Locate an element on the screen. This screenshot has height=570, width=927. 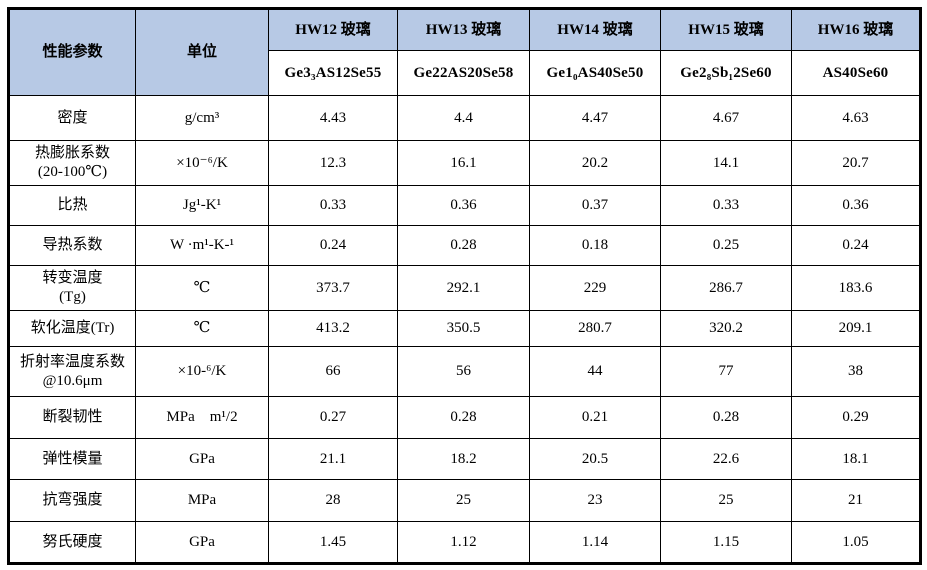
table-row-elastic-modulus: 弹性模量 GPa 21.1 18.2 20.5 22.6 18.1 is located at coordinates (464, 459).